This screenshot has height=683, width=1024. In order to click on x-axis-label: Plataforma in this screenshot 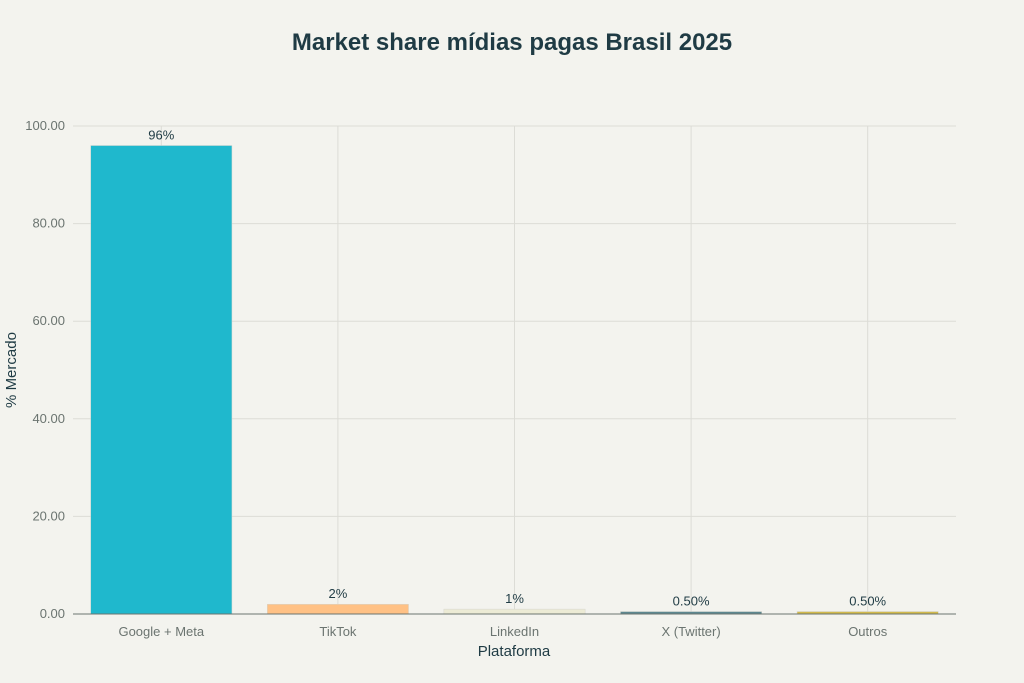, I will do `click(514, 651)`.